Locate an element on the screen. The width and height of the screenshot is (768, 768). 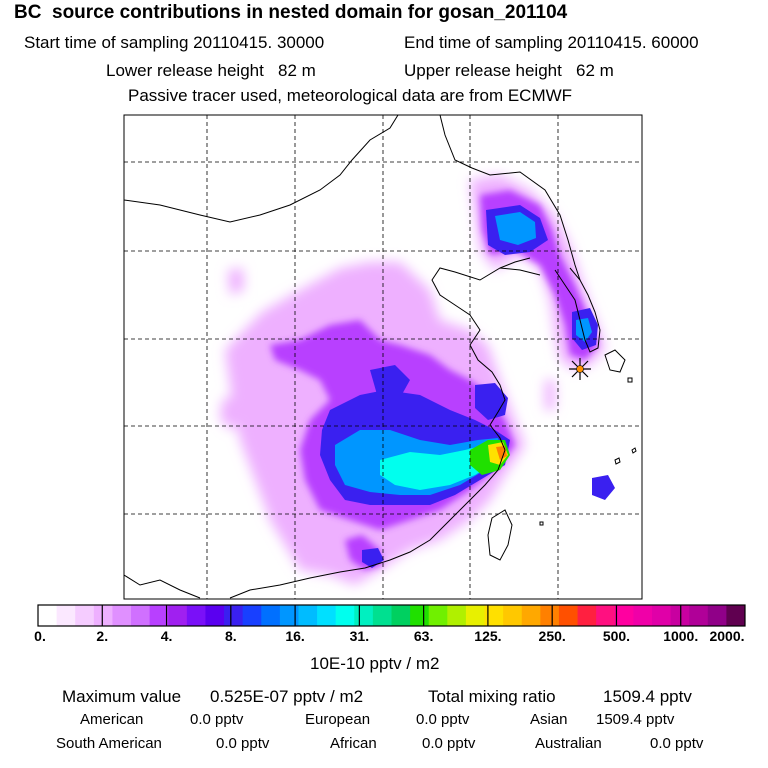
region-value-asian: 1509.4 pptv is located at coordinates (635, 719).